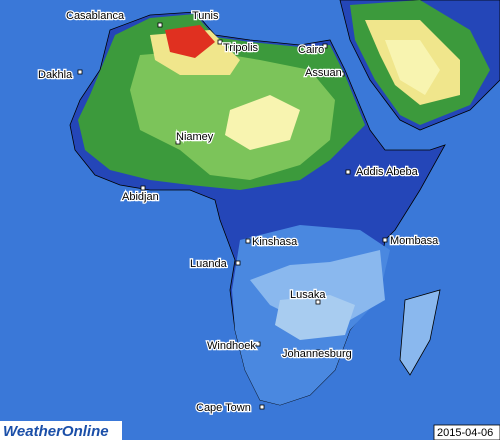  Describe the element at coordinates (323, 73) in the screenshot. I see `city-label: Assuan` at that location.